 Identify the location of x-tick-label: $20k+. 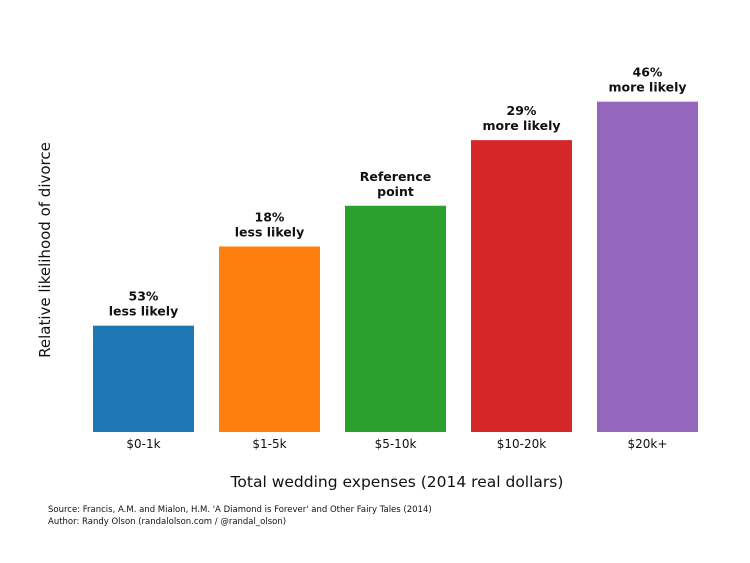
(648, 444).